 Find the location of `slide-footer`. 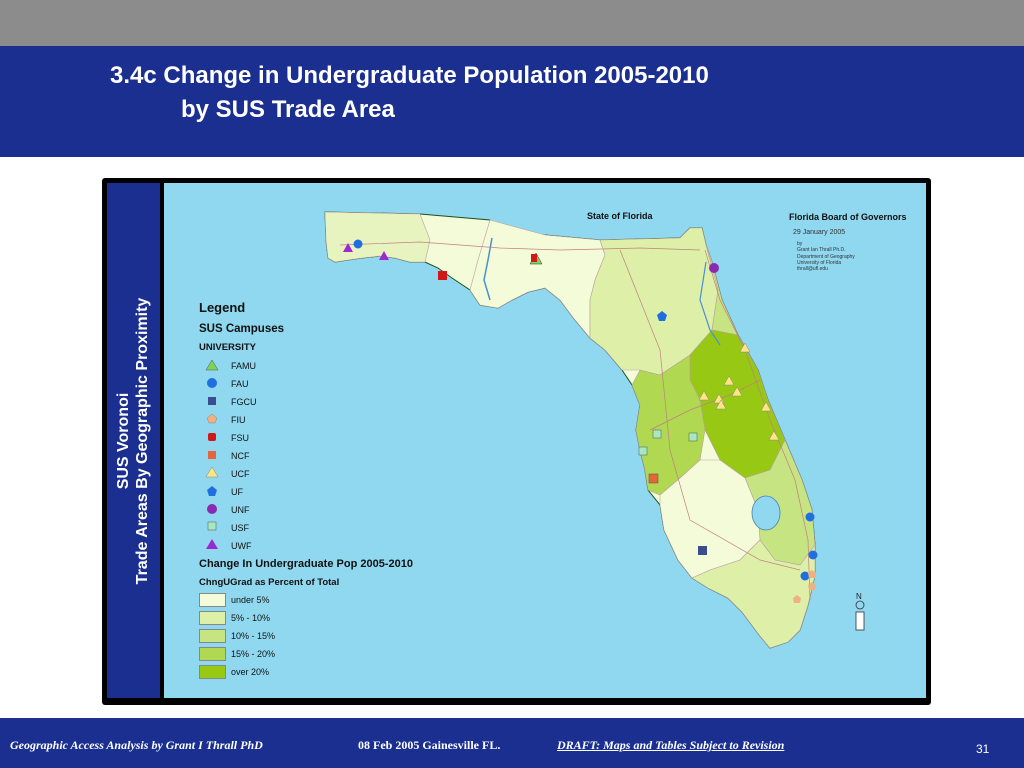

slide-footer is located at coordinates (512, 743).